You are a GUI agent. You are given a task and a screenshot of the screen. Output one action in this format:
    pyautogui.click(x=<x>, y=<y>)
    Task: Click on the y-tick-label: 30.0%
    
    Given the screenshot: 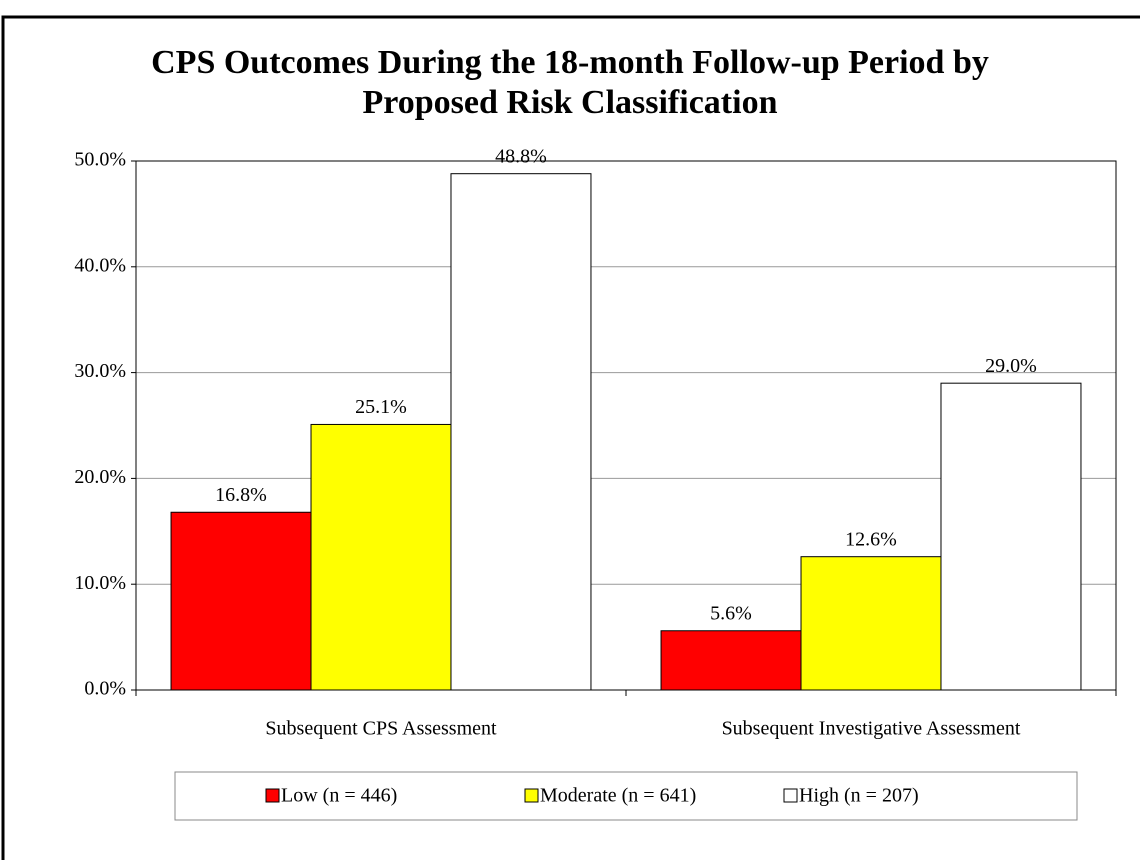 What is the action you would take?
    pyautogui.click(x=100, y=371)
    